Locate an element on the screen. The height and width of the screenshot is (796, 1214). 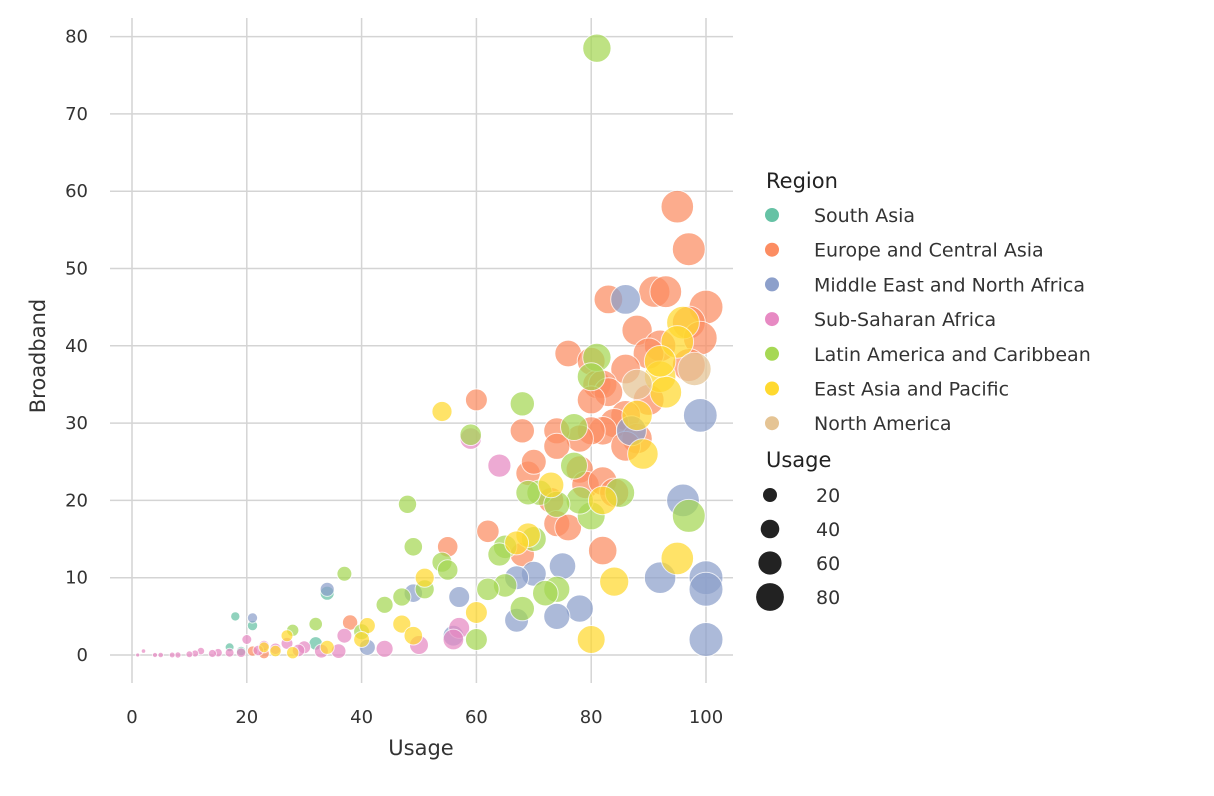
x-tick-label: 20 is located at coordinates (246, 717).